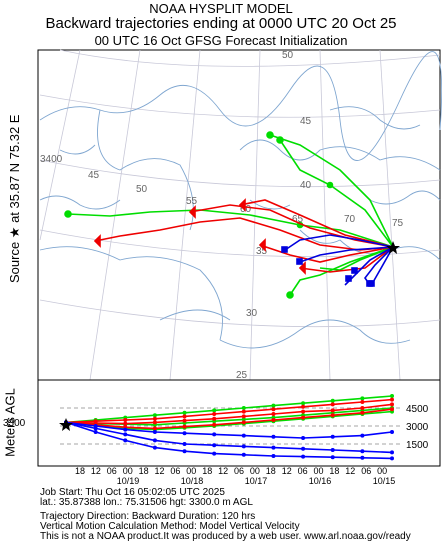 The width and height of the screenshot is (442, 548). Describe the element at coordinates (320, 481) in the screenshot. I see `date-tick-label: 10/16` at that location.